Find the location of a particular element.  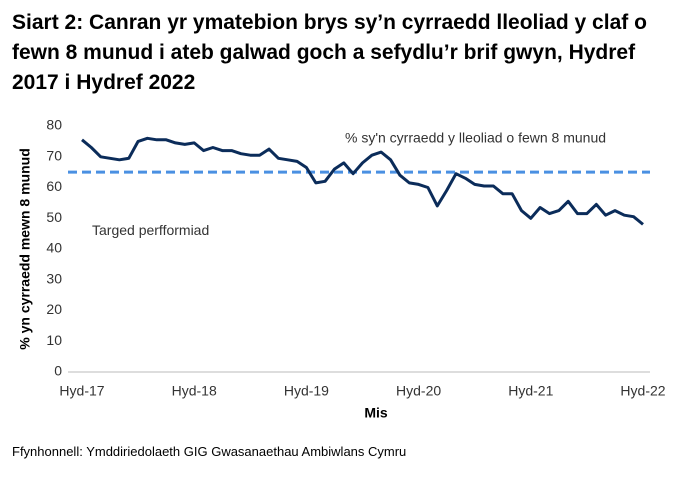

x-tick-label: Hyd-17 is located at coordinates (81, 391).